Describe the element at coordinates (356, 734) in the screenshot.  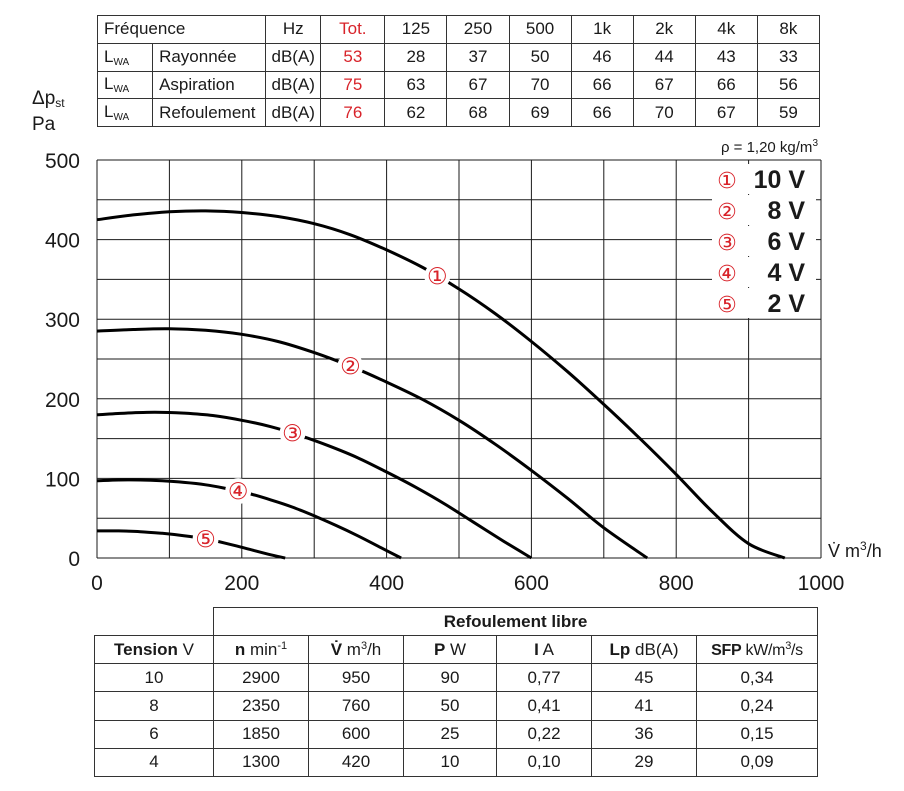
I see `flow-cell: 600` at that location.